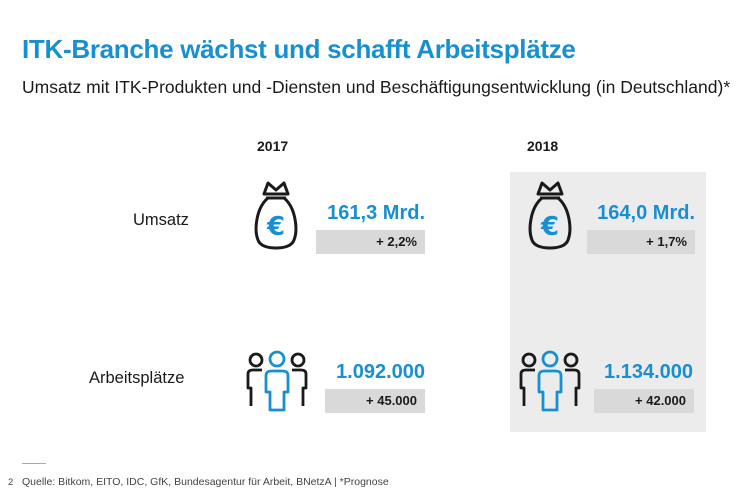 This screenshot has height=500, width=750. I want to click on highlight-column-2018, so click(608, 302).